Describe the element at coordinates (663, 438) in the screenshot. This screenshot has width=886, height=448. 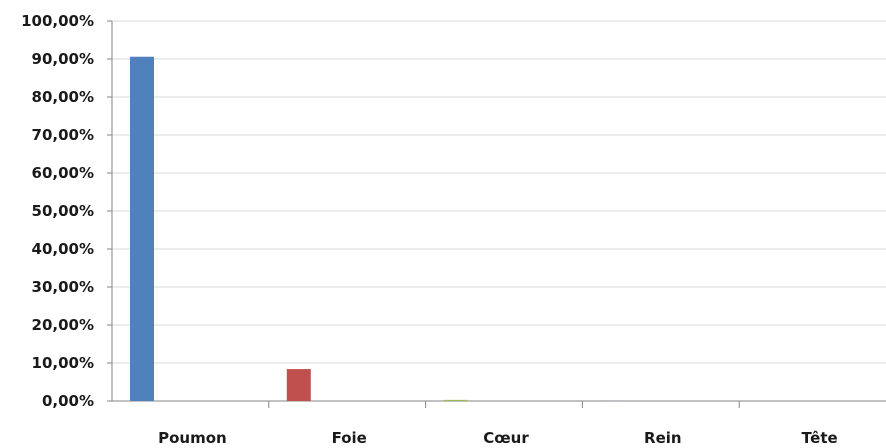
I see `x-category-label: Rein` at that location.